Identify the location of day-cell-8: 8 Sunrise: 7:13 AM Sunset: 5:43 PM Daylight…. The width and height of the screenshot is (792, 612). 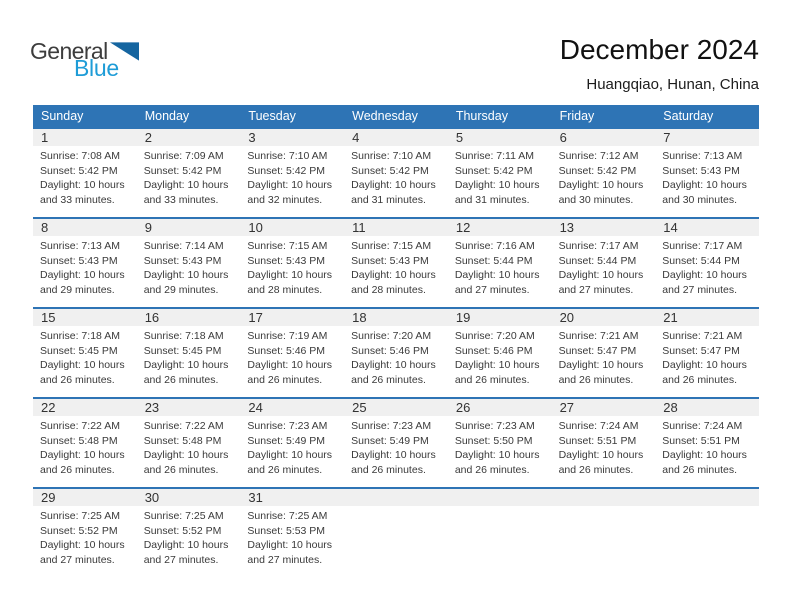
(85, 263).